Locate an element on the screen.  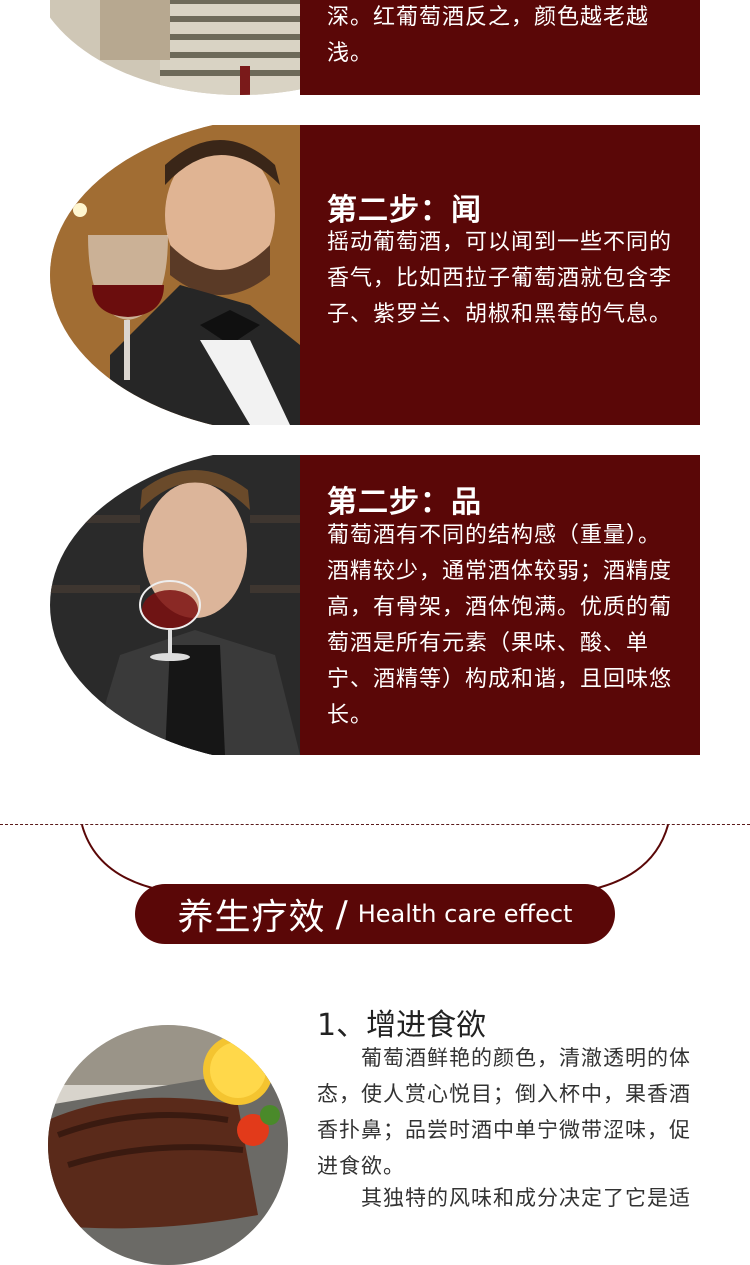
step2-photo is located at coordinates (175, 275).